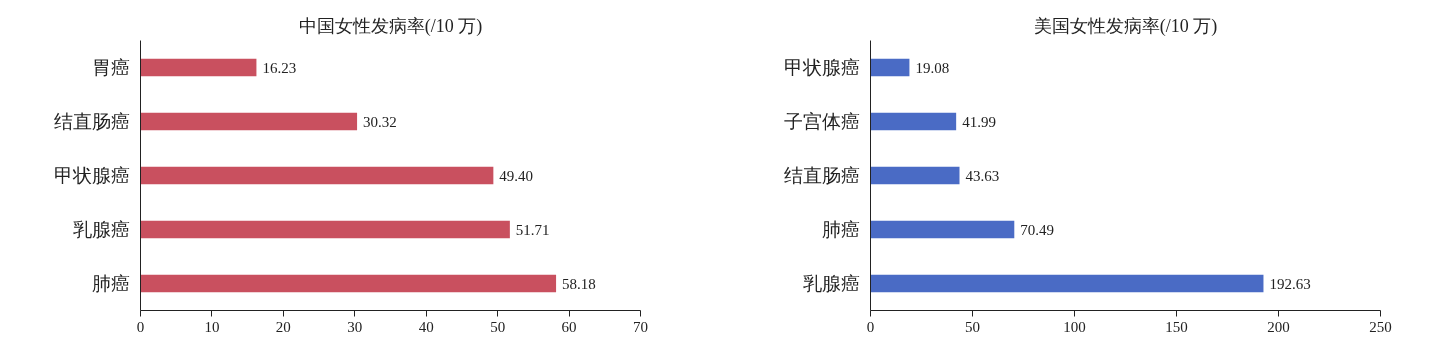 The width and height of the screenshot is (1430, 354). I want to click on data-label: 30.32, so click(380, 121).